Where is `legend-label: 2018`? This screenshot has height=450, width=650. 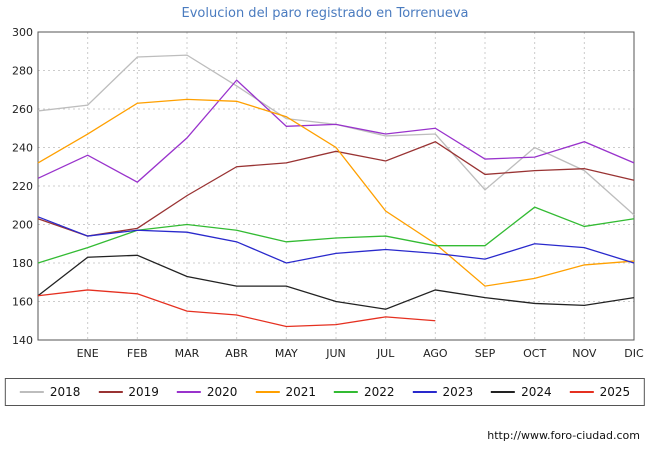 legend-label: 2018 is located at coordinates (65, 392).